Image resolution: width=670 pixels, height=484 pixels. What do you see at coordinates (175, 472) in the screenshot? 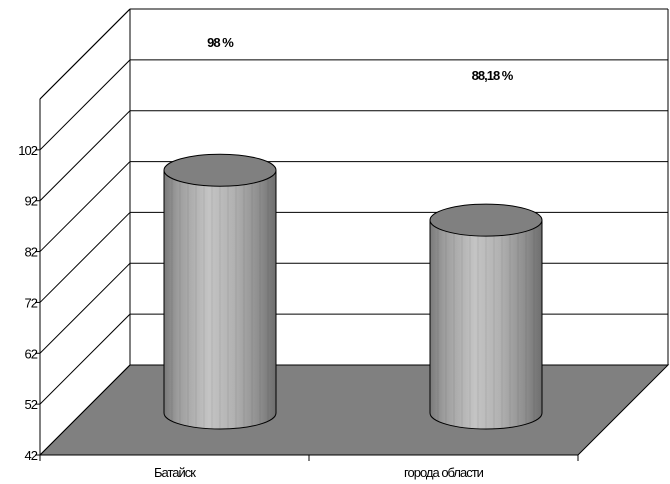
I see `x-category-label: Батайск` at bounding box center [175, 472].